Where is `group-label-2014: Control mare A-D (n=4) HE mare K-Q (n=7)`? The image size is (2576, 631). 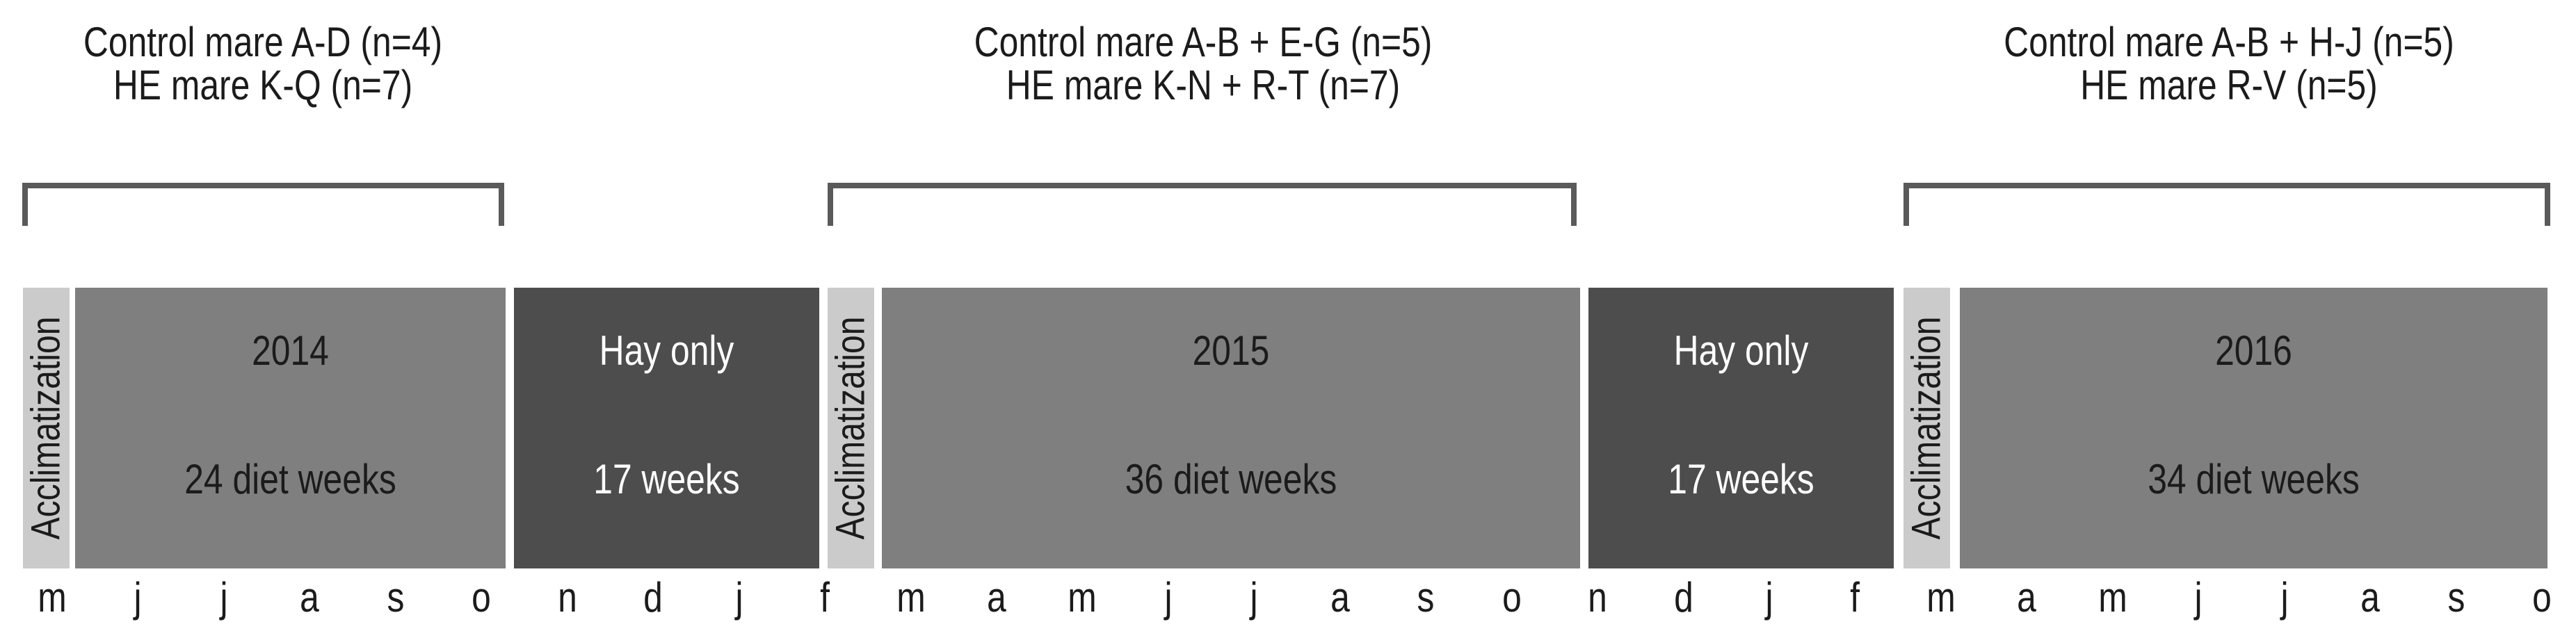 group-label-2014: Control mare A-D (n=4) HE mare K-Q (n=7) is located at coordinates (263, 64).